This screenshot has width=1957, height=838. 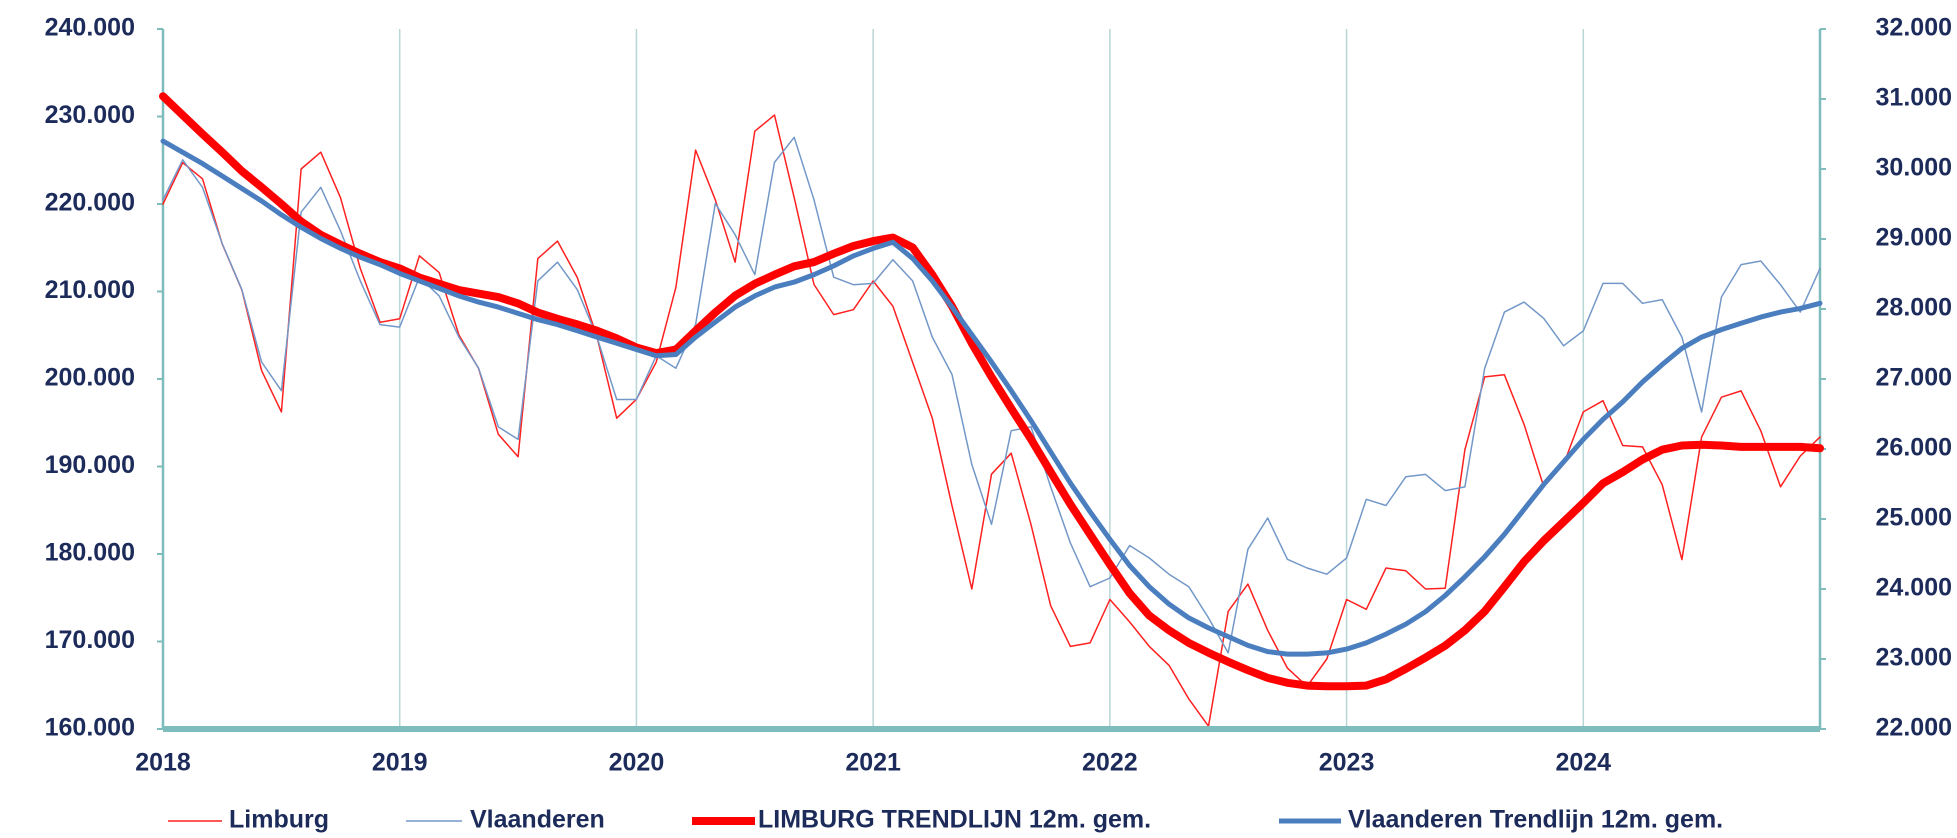 What do you see at coordinates (1914, 378) in the screenshot?
I see `y2-tick-label: 27.000` at bounding box center [1914, 378].